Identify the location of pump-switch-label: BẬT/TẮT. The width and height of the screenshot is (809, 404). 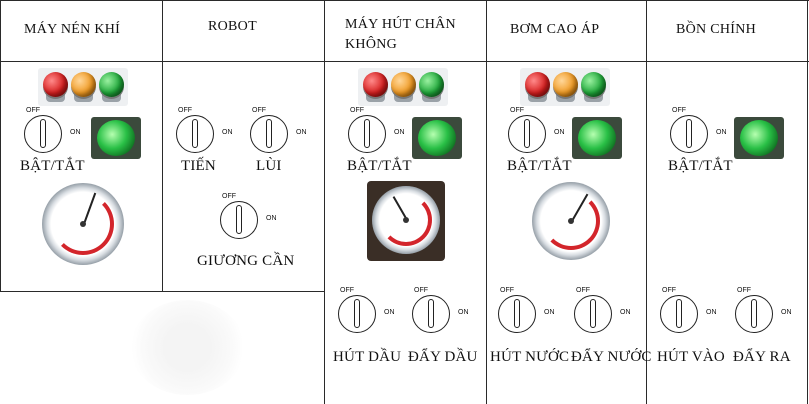
(539, 166).